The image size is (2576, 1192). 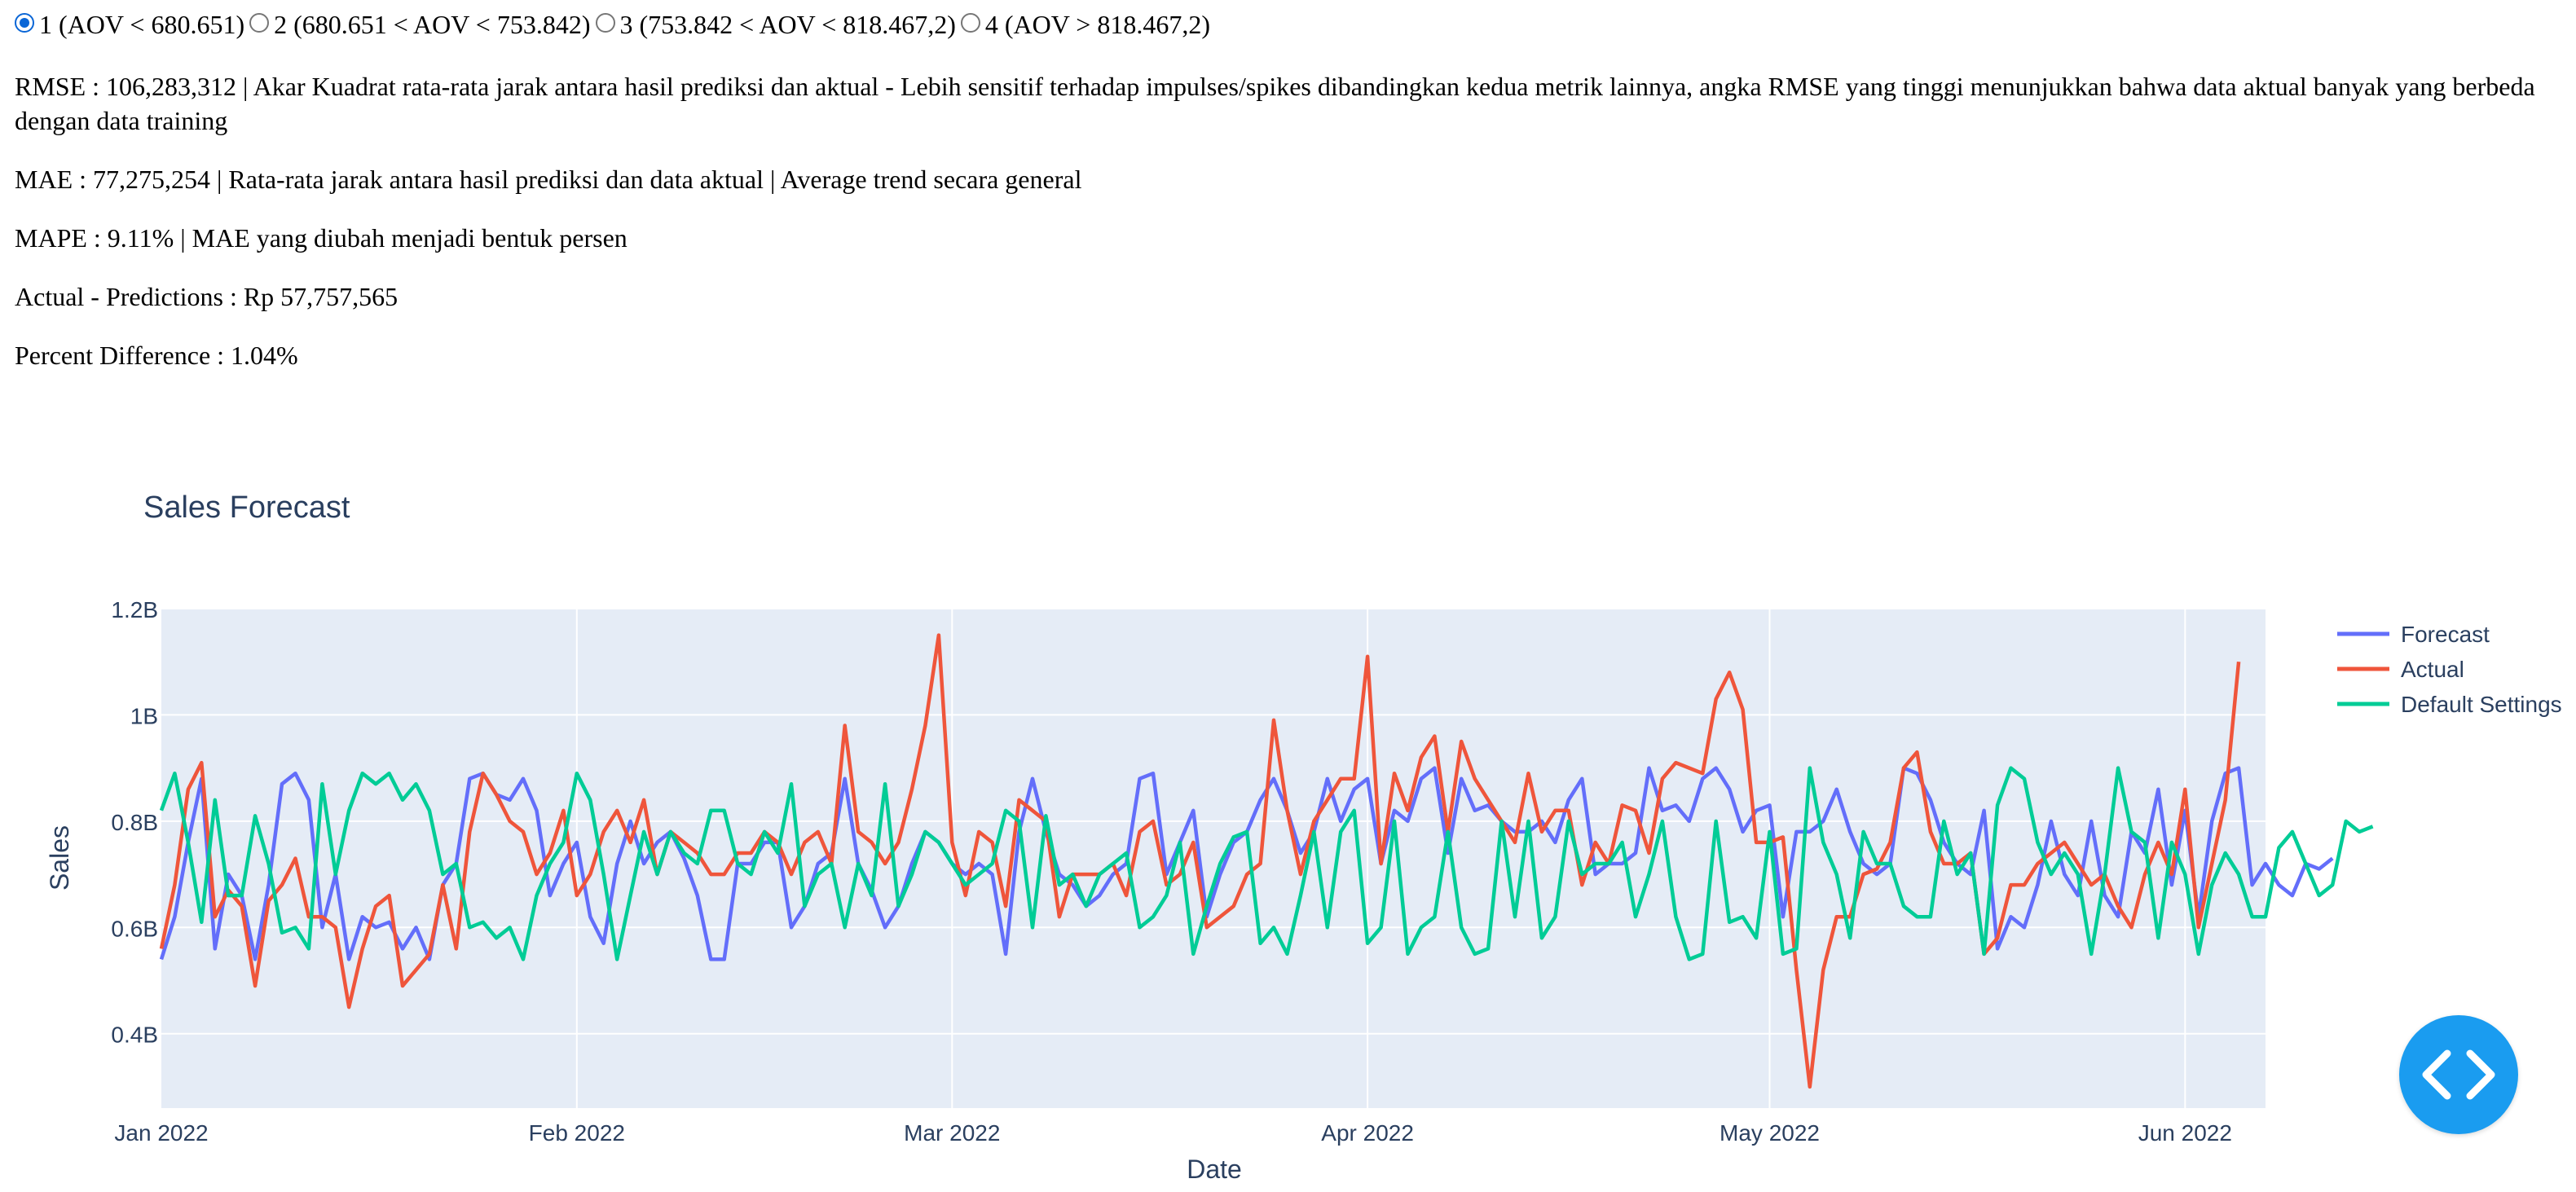 What do you see at coordinates (433, 24) in the screenshot?
I see `segment-option-label: 2 (680.651 < AOV < 753.842)` at bounding box center [433, 24].